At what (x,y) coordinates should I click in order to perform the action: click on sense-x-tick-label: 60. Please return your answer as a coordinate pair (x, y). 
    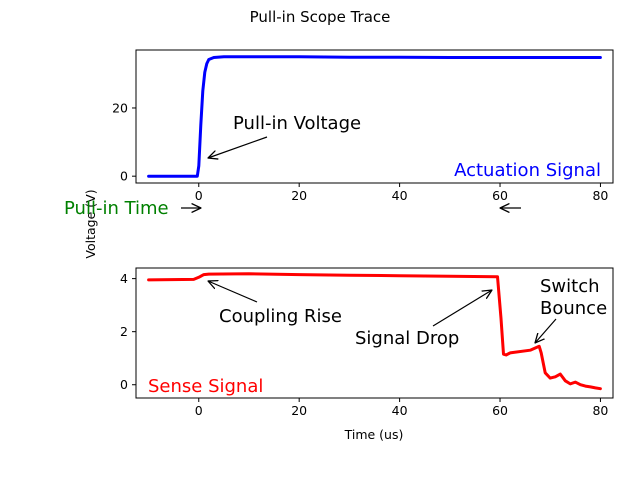
    Looking at the image, I should click on (500, 410).